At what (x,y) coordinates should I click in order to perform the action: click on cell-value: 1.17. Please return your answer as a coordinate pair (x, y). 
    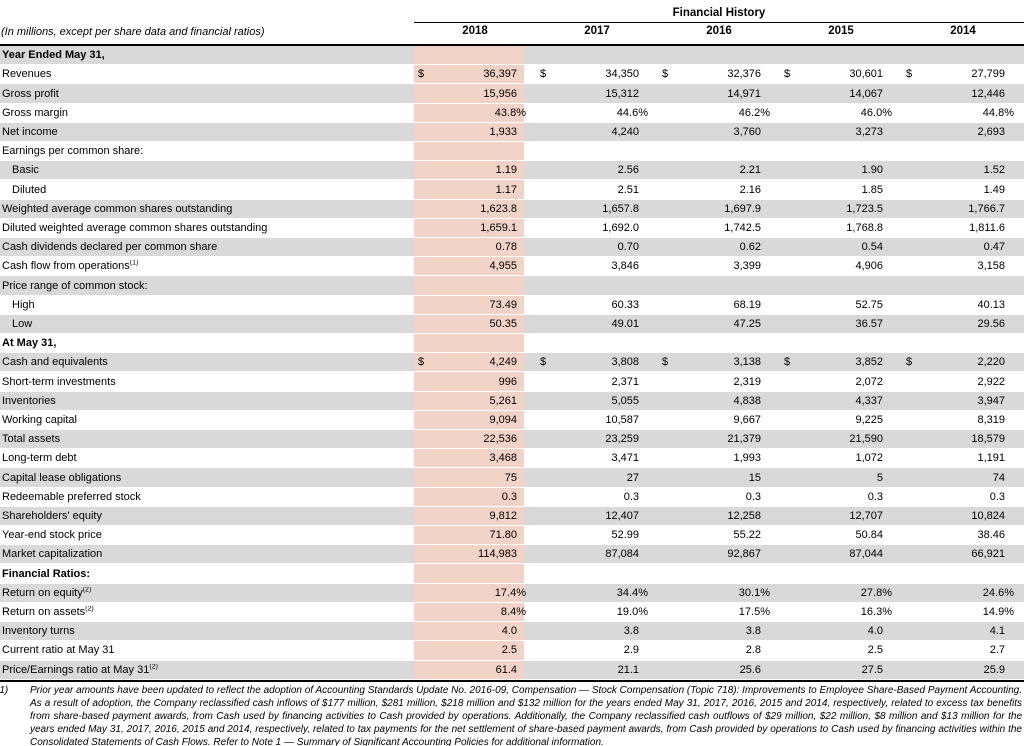
    Looking at the image, I should click on (506, 189).